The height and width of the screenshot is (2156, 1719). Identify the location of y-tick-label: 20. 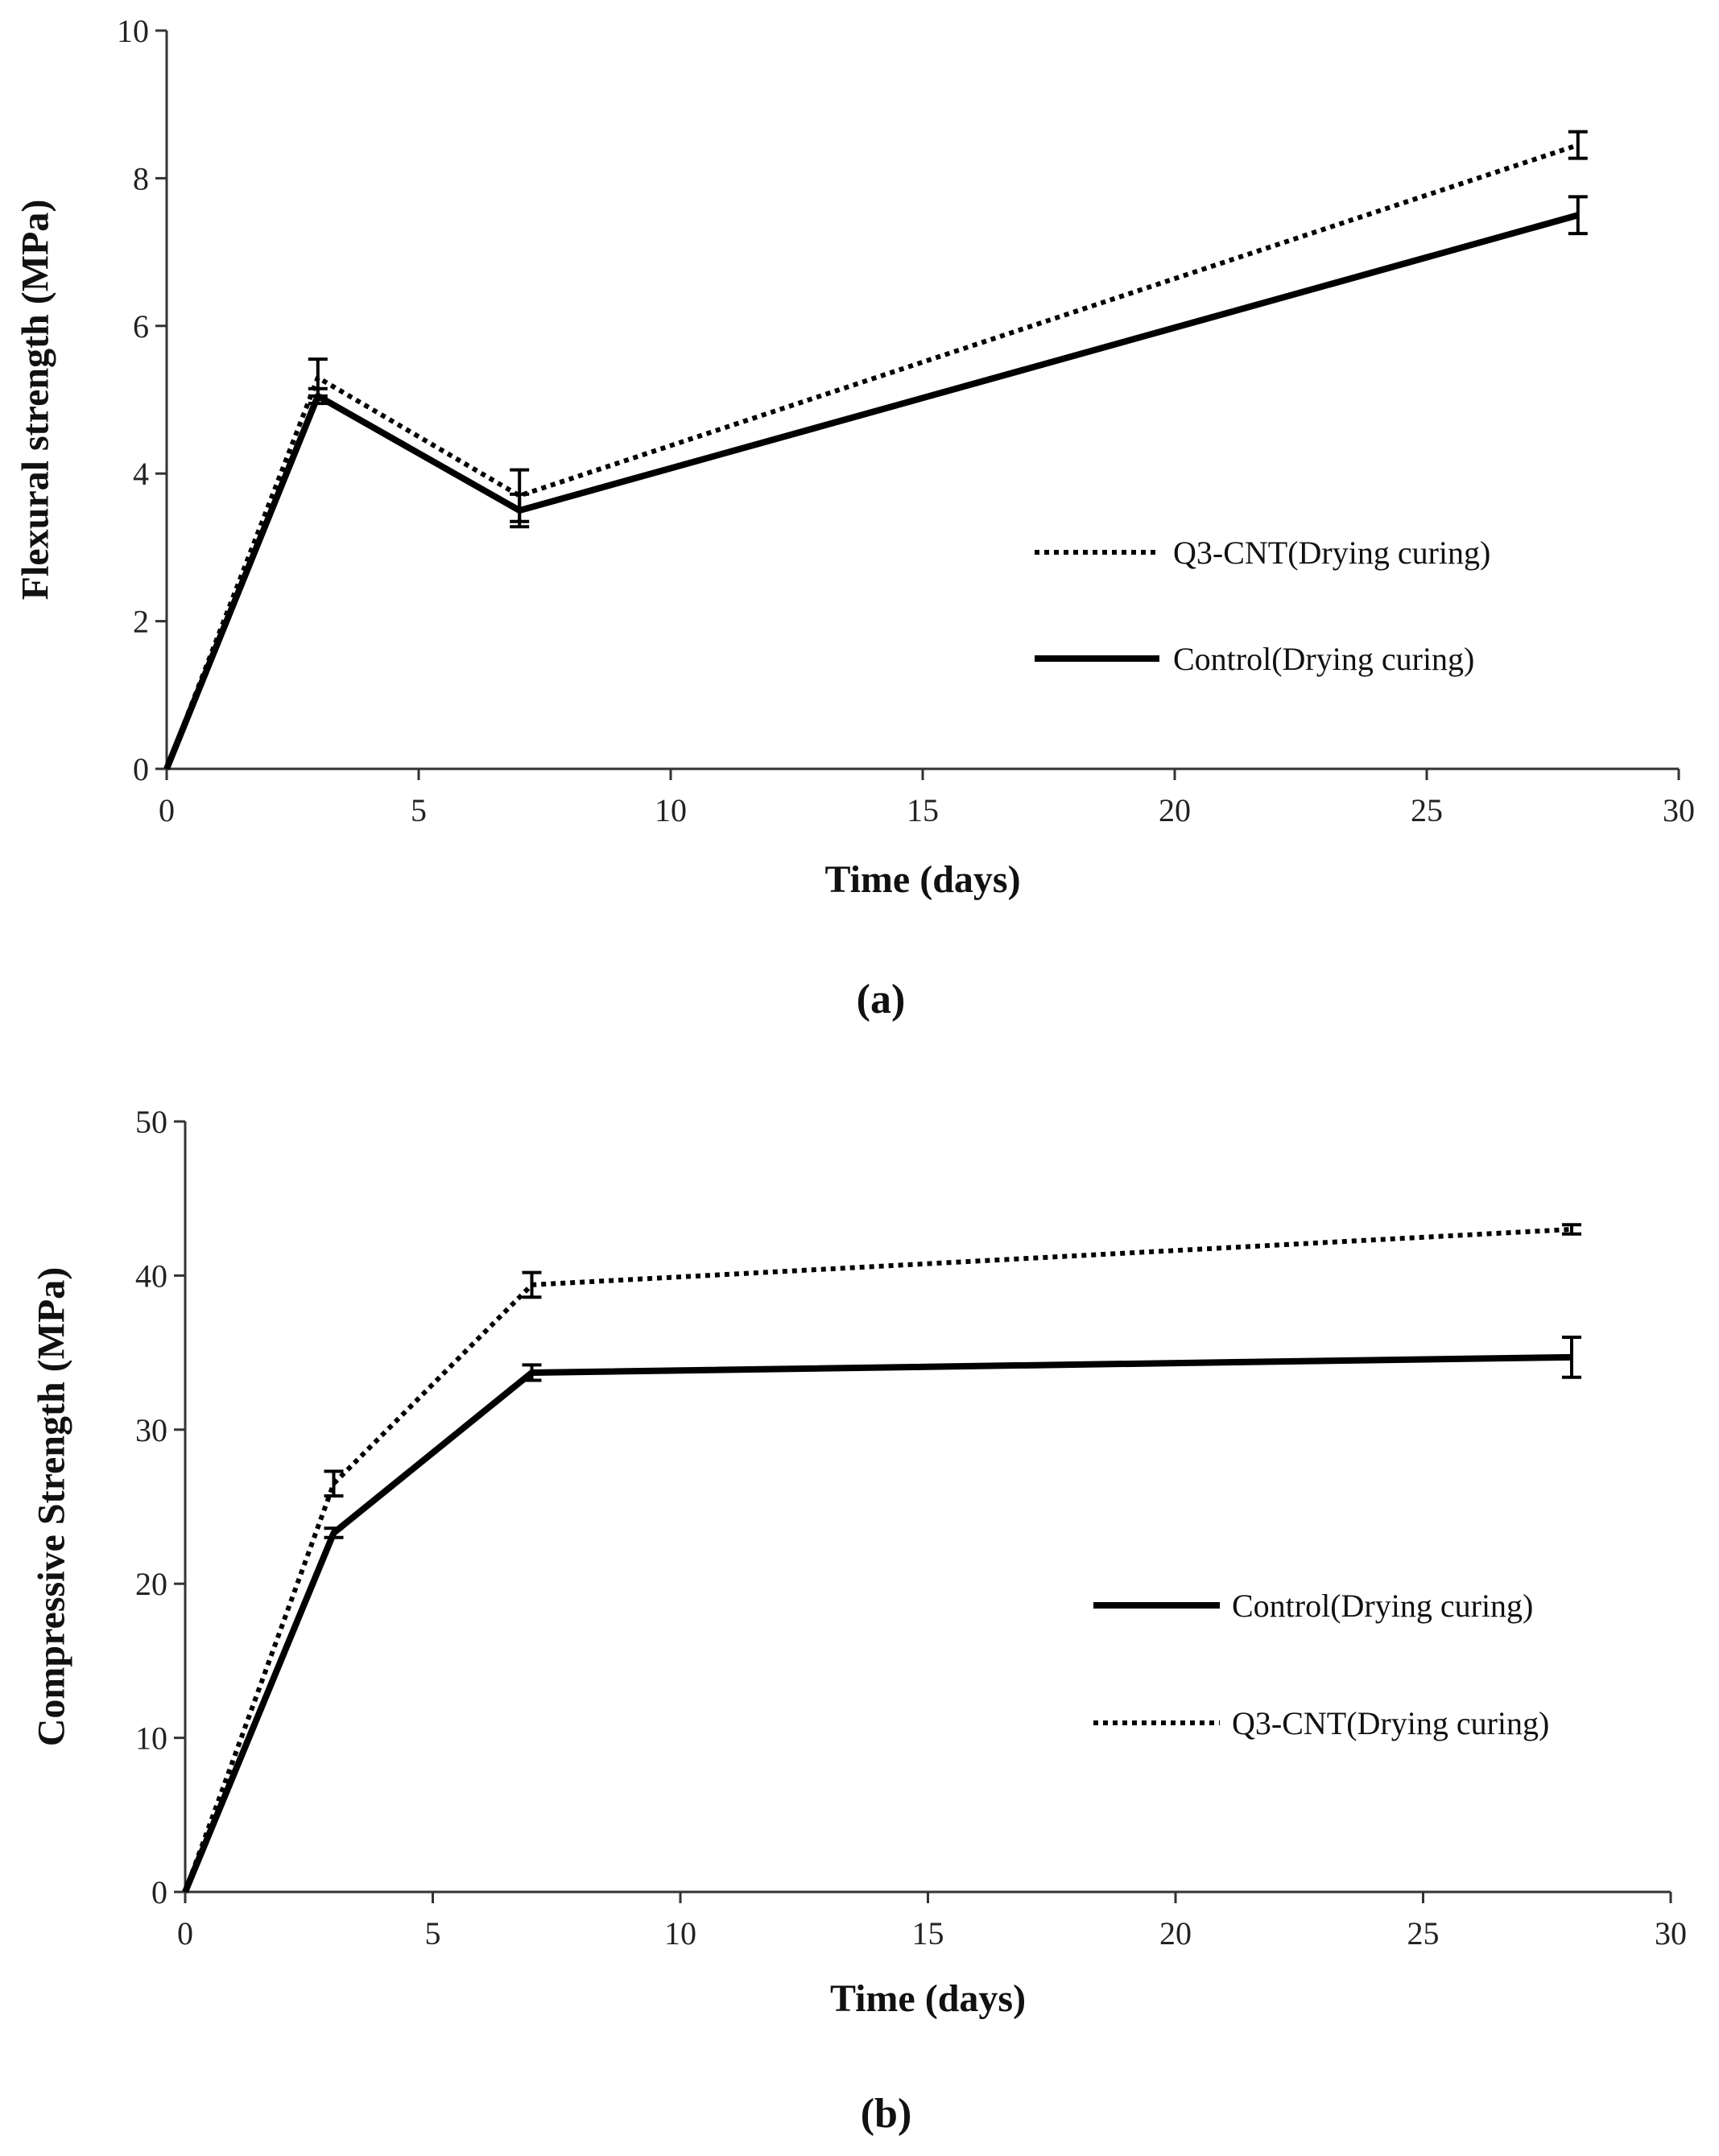
(151, 1584).